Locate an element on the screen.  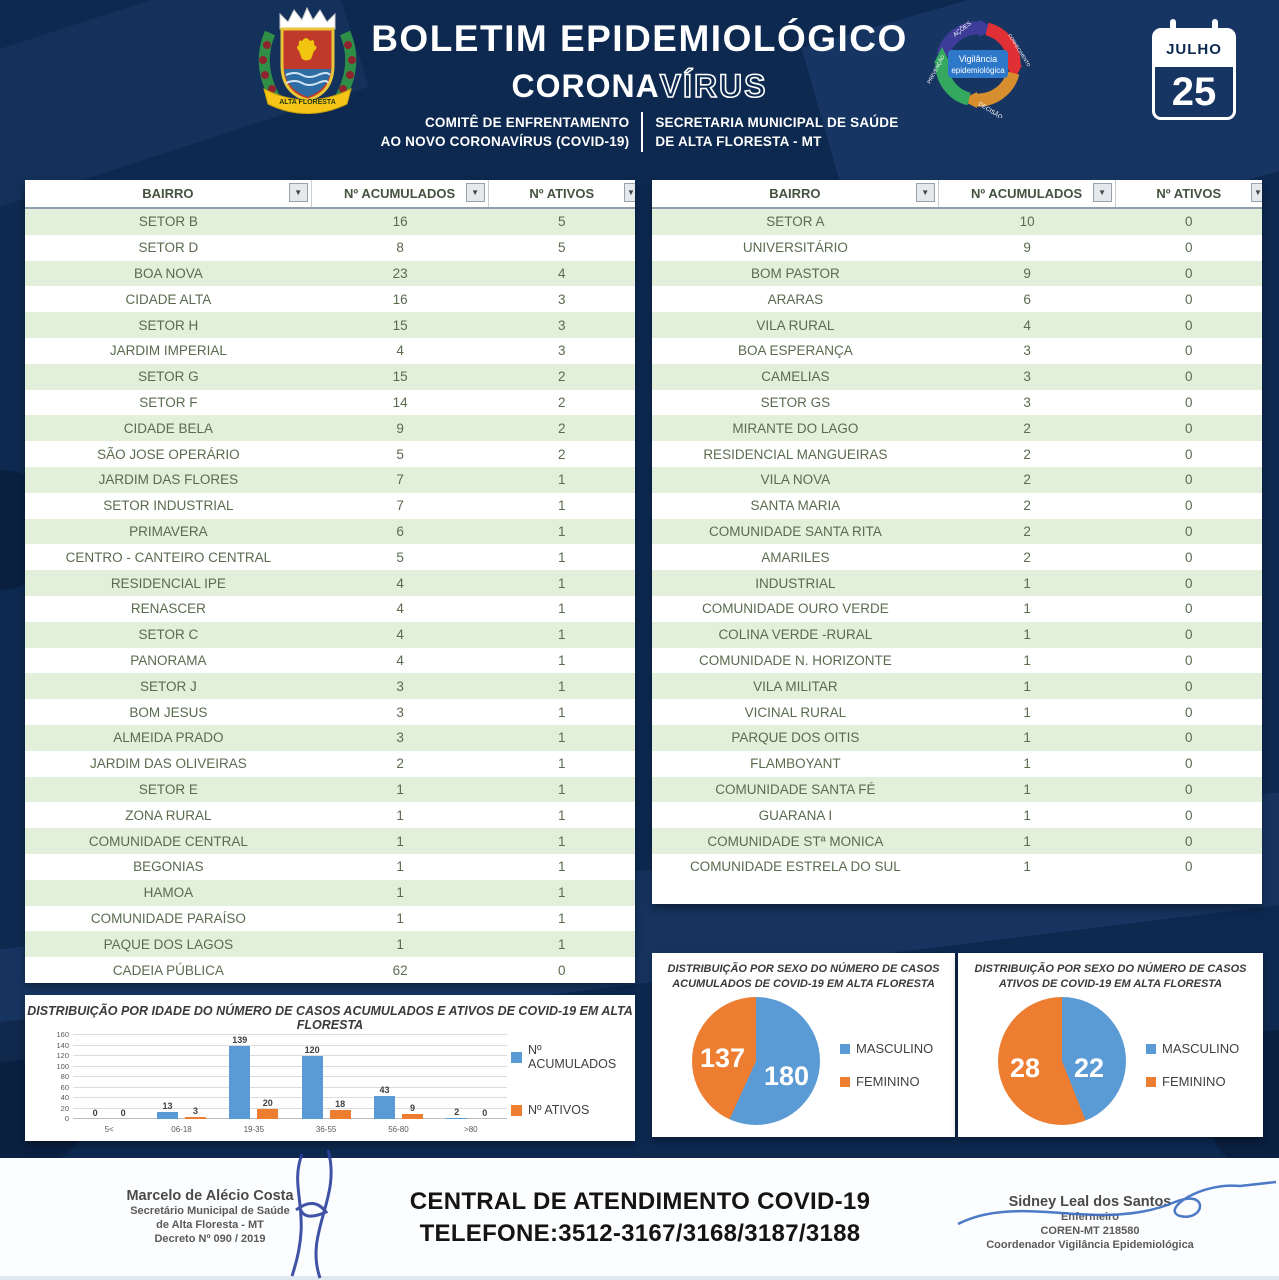
bairro-cell: CADEIA PÚBLICA is located at coordinates (168, 970).